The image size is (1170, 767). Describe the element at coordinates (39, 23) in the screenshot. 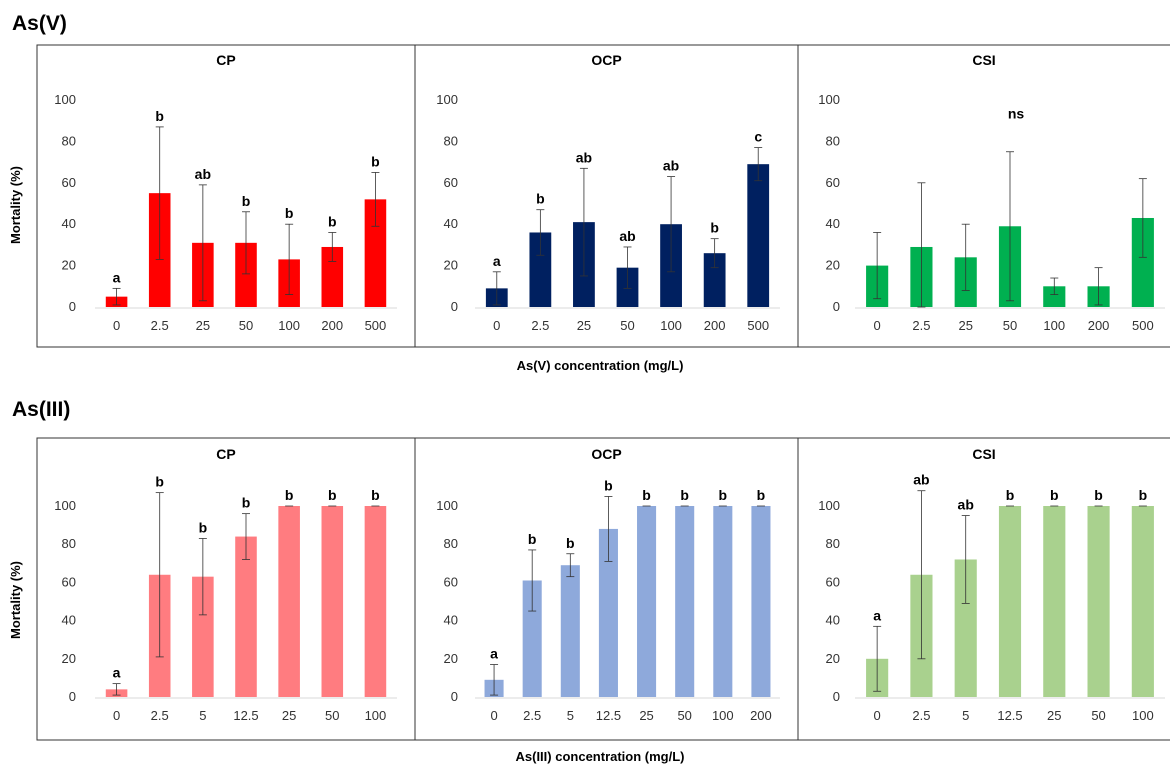

I see `section-title: As(V)` at that location.